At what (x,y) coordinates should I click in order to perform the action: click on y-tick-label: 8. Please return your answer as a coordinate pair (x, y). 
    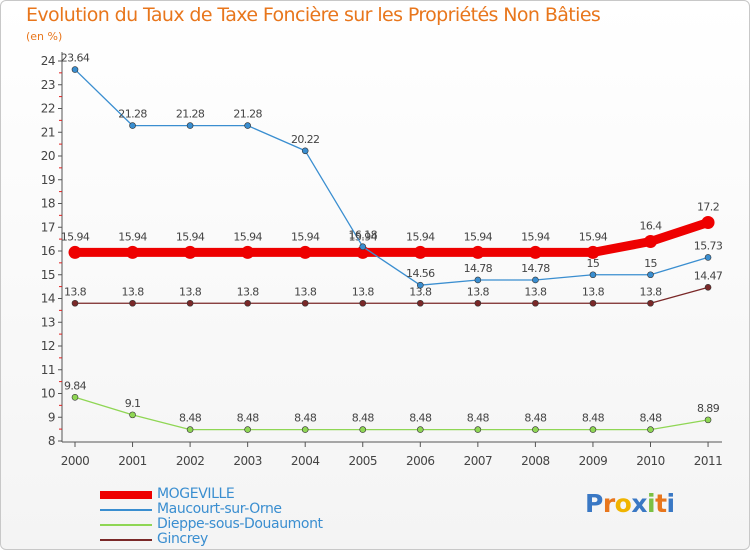
    Looking at the image, I should click on (51, 441).